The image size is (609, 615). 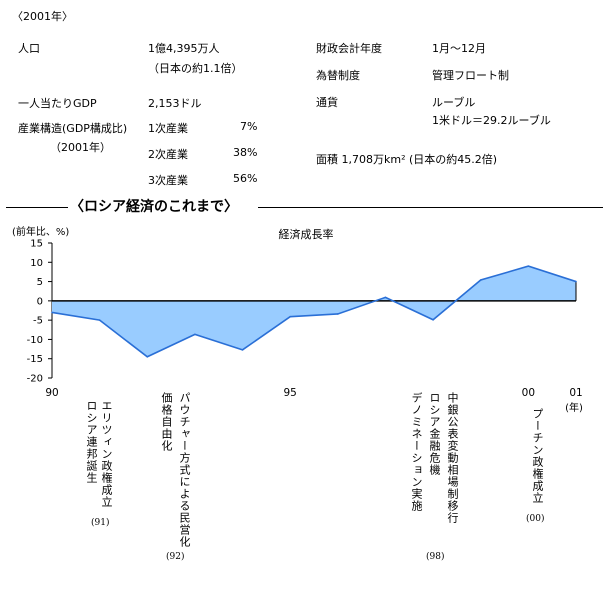 What do you see at coordinates (470, 75) in the screenshot?
I see `fx-value: 管理フロート制` at bounding box center [470, 75].